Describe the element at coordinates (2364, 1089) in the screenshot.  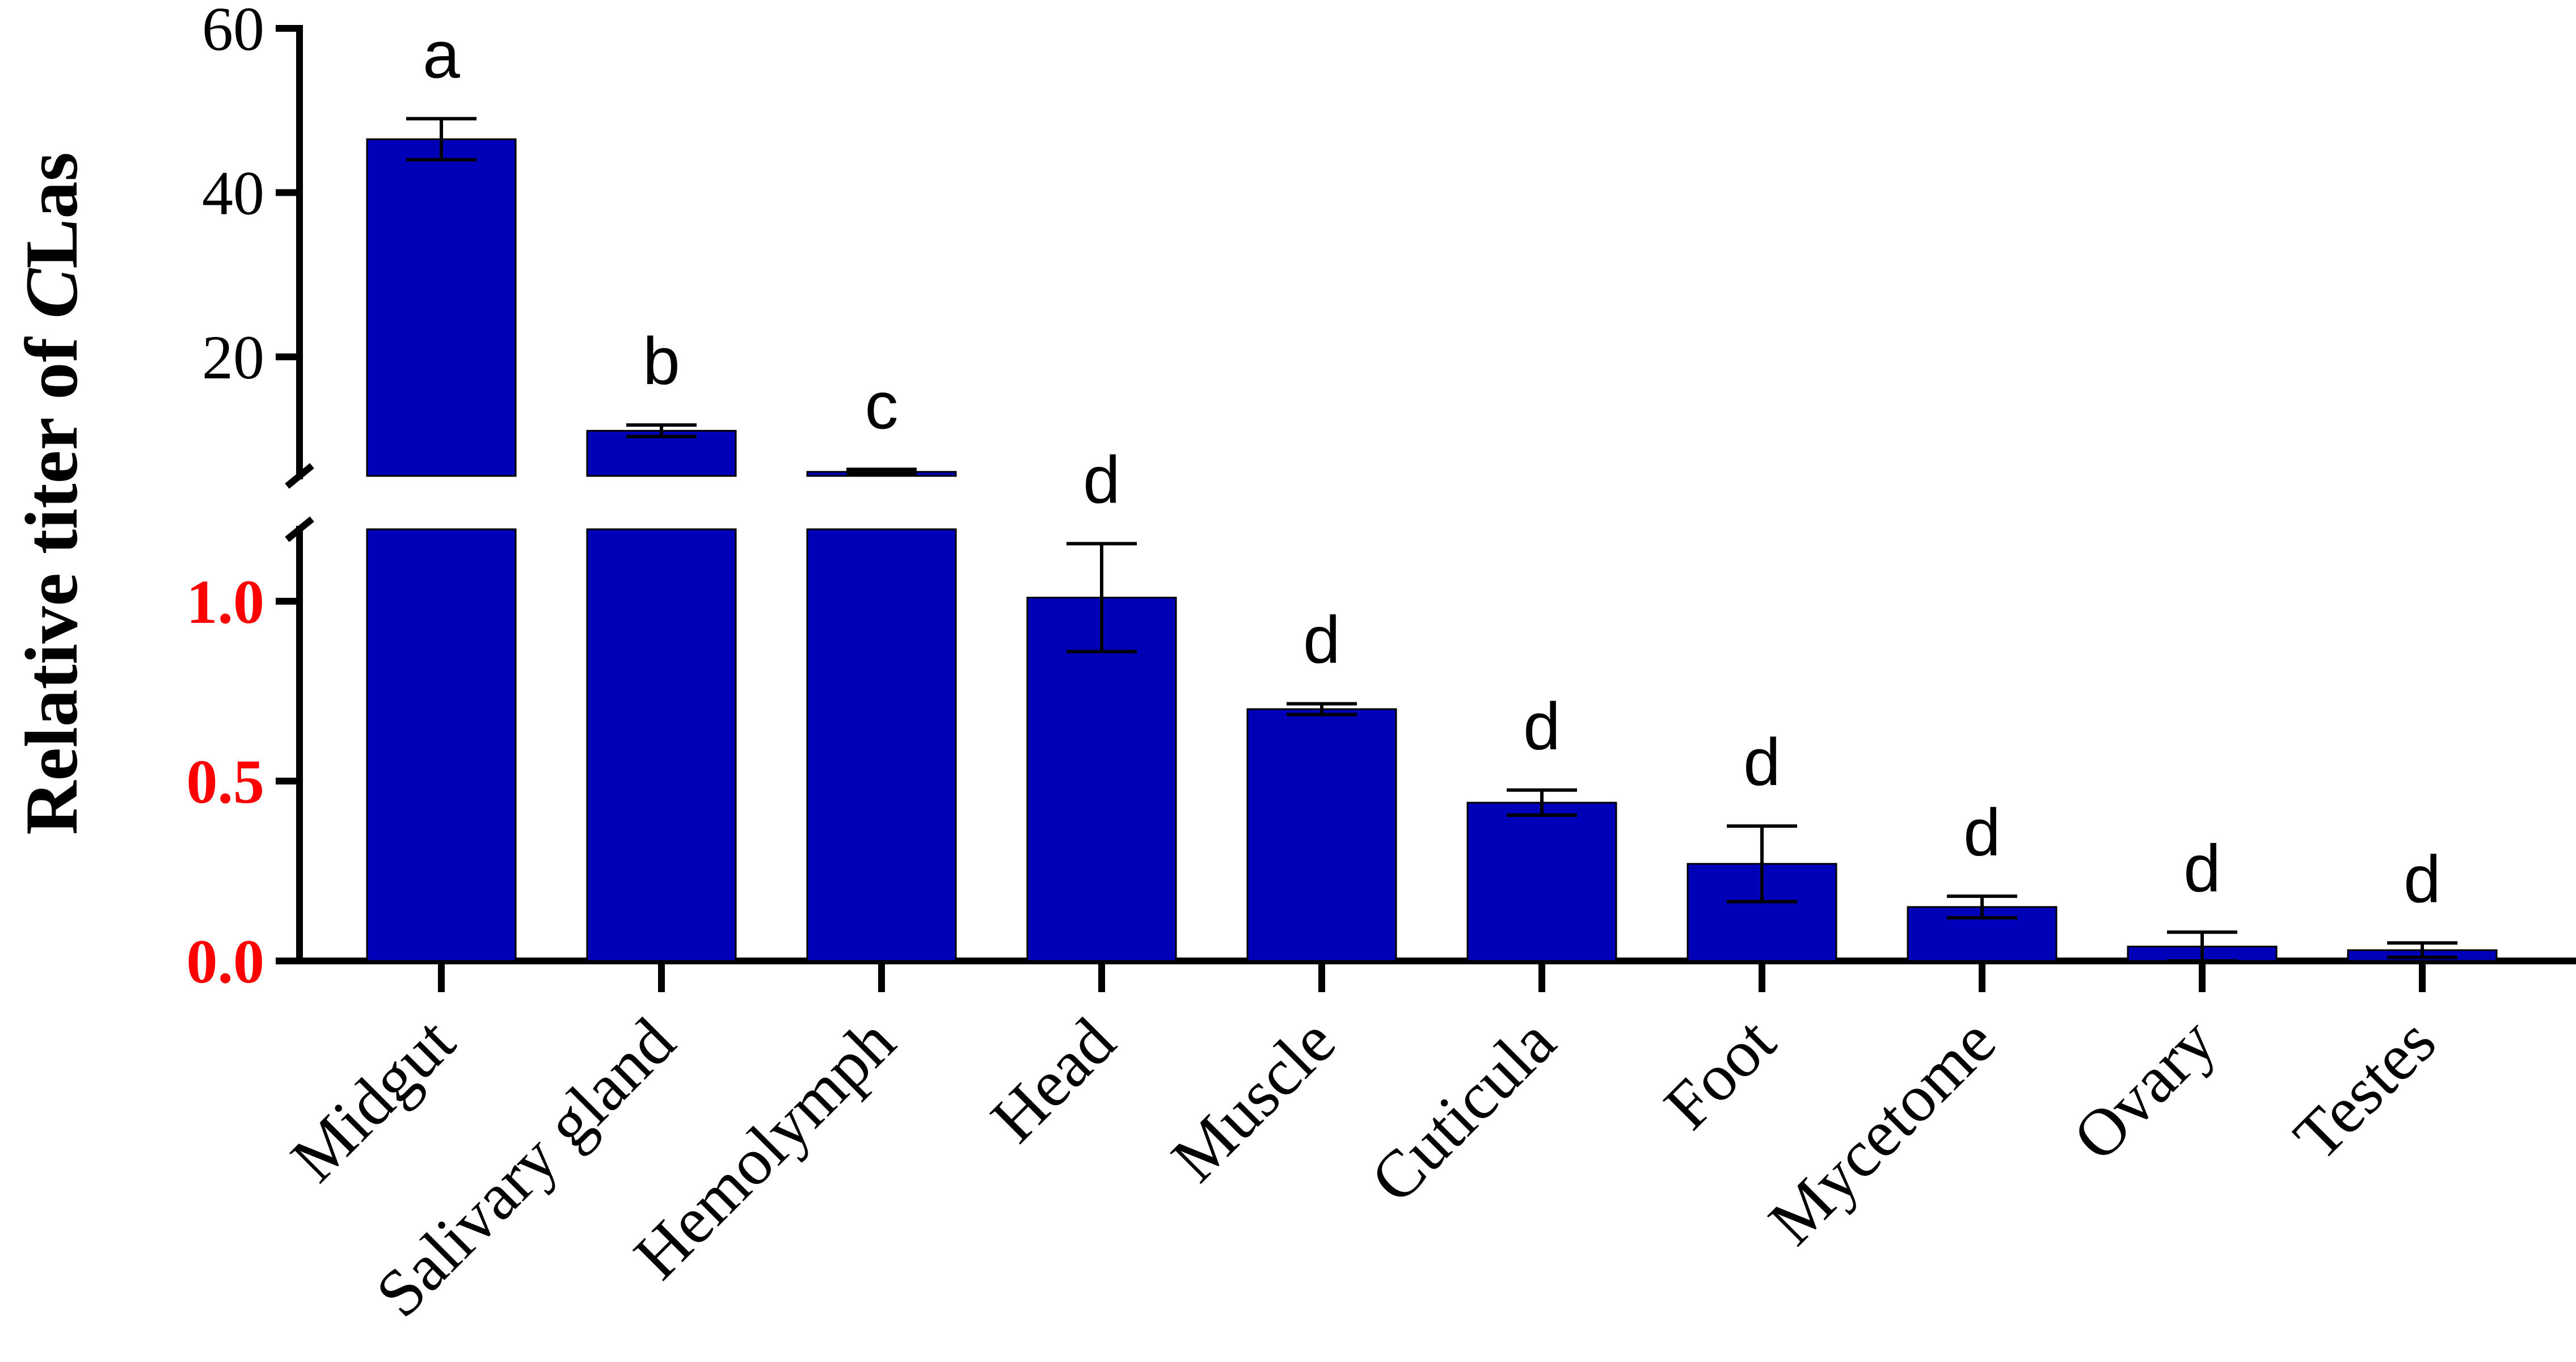
I see `x-category-label: Testes` at that location.